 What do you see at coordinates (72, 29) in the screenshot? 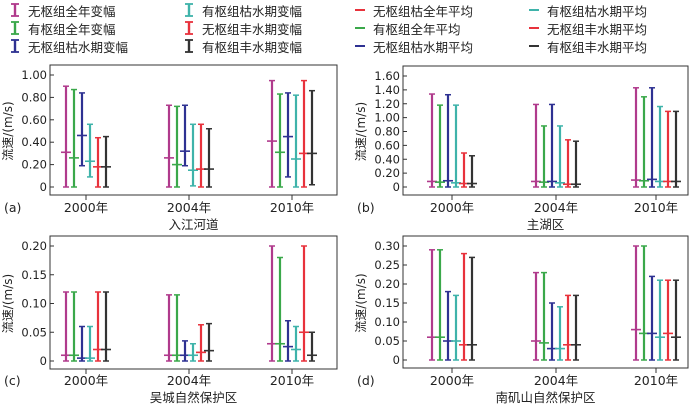
I see `legend-label: 有枢组全年变幅` at bounding box center [72, 29].